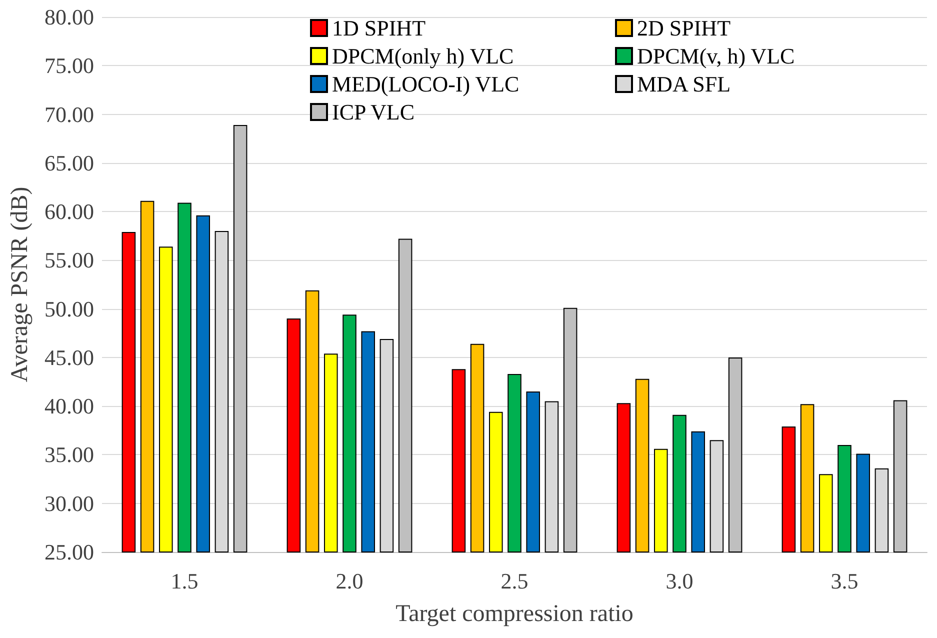 The width and height of the screenshot is (937, 638). What do you see at coordinates (680, 581) in the screenshot?
I see `x-tick-label: 3.0` at bounding box center [680, 581].